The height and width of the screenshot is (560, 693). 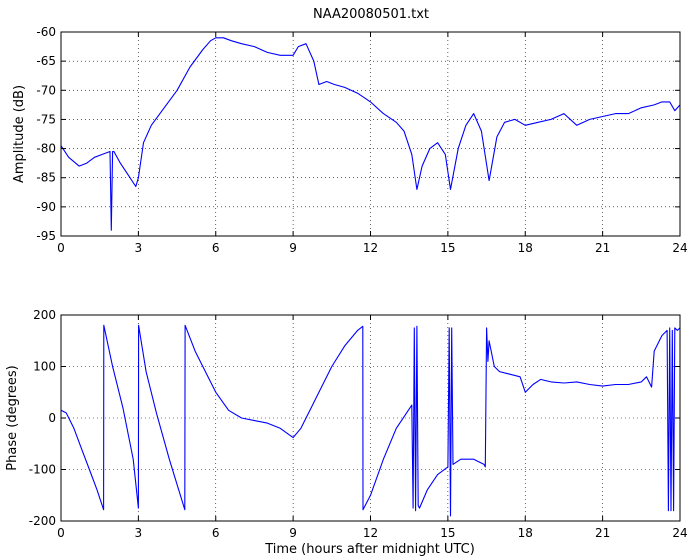 What do you see at coordinates (46, 90) in the screenshot?
I see `ytick-label: -70` at bounding box center [46, 90].